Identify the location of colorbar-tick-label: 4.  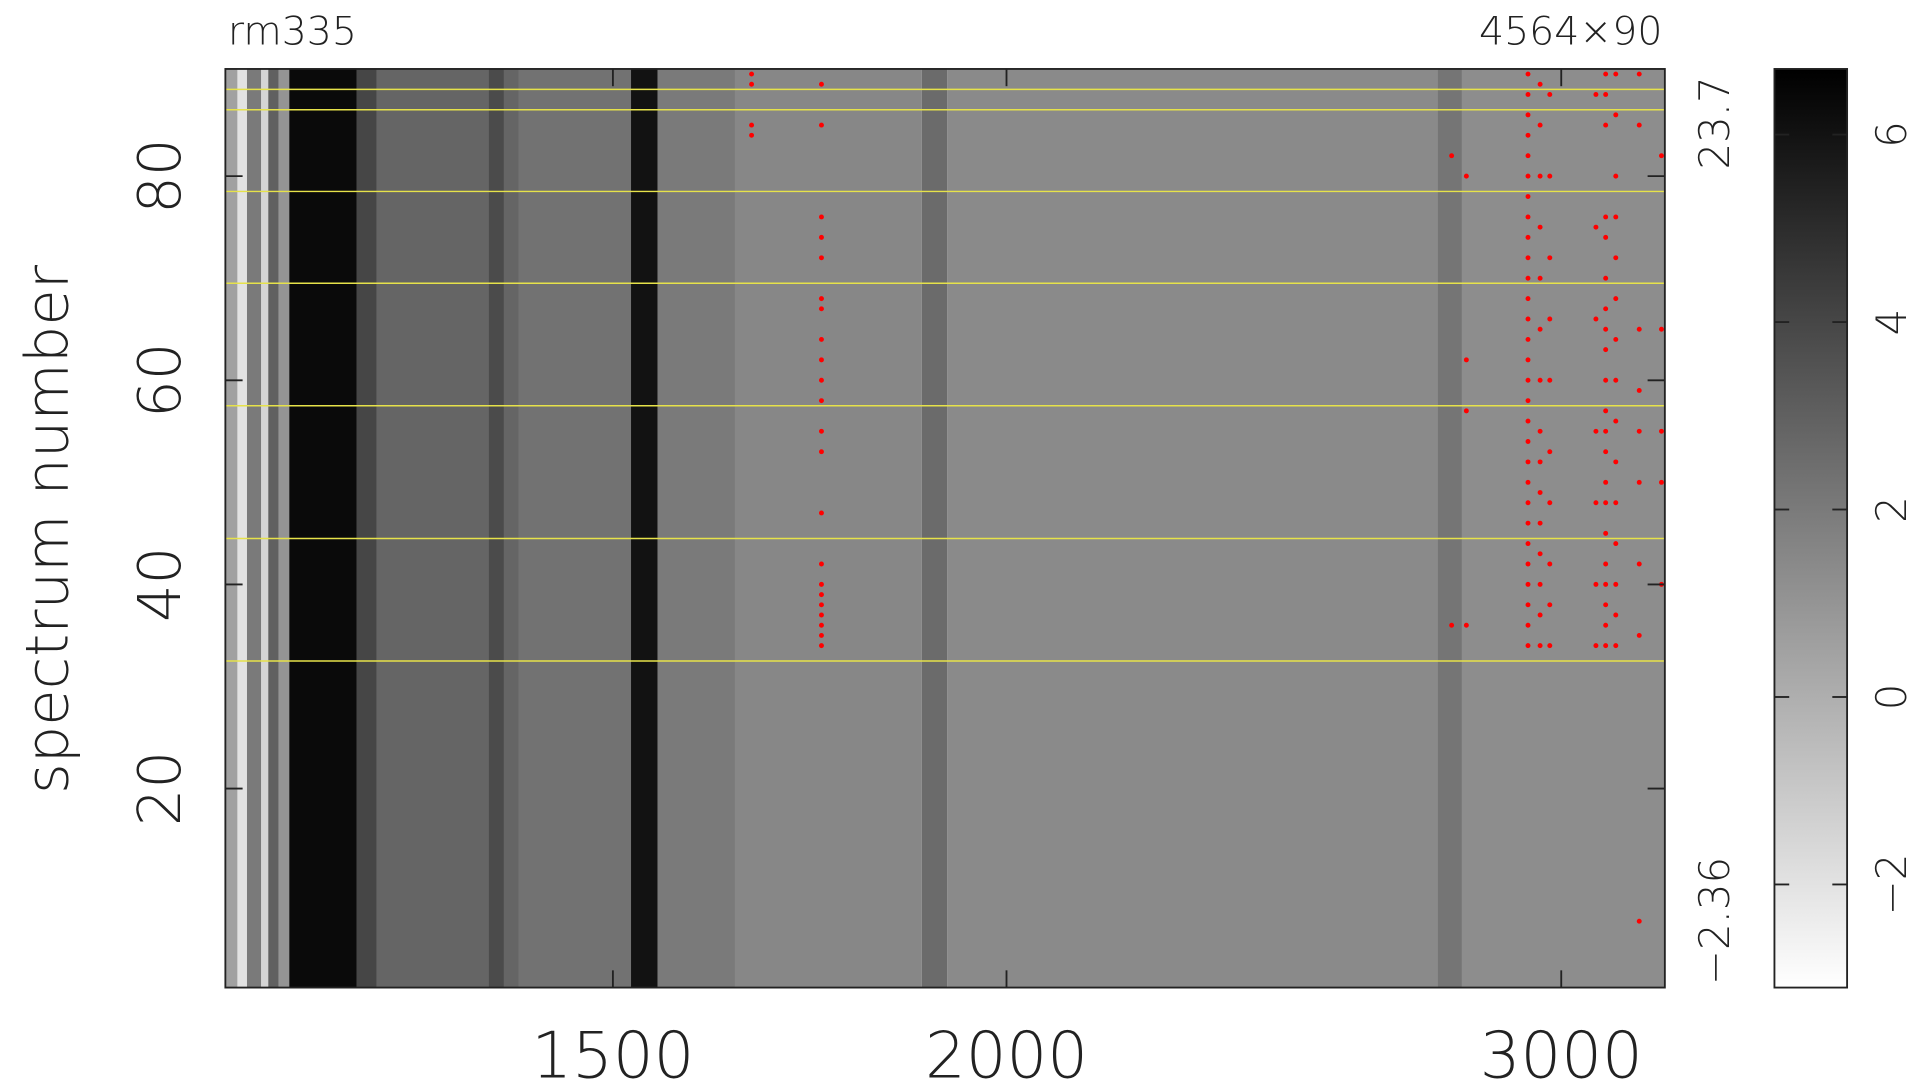
(1891, 322).